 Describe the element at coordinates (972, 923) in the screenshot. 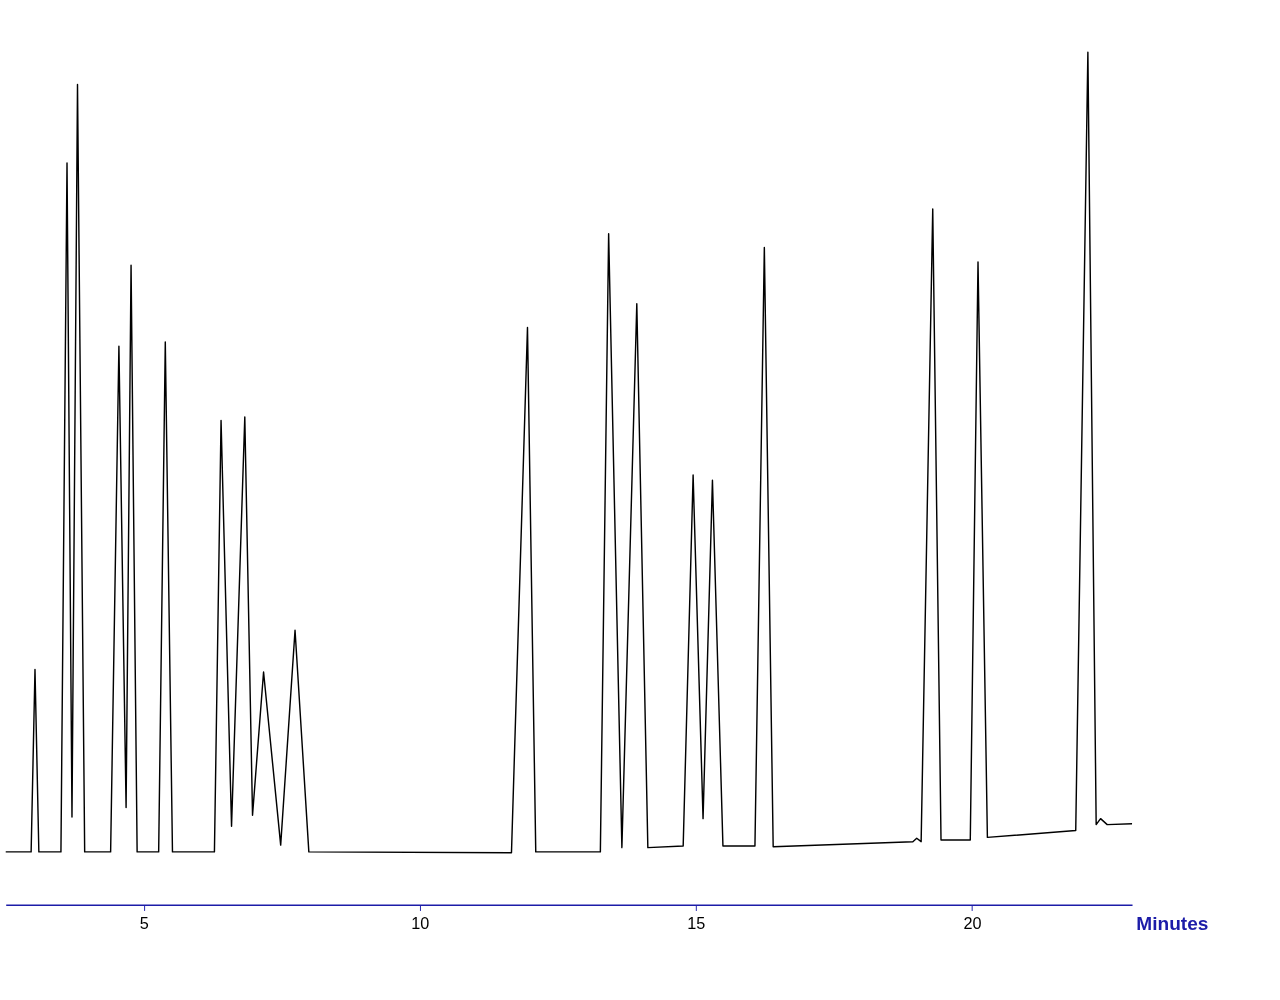

I see `x-tick-label: 20` at that location.